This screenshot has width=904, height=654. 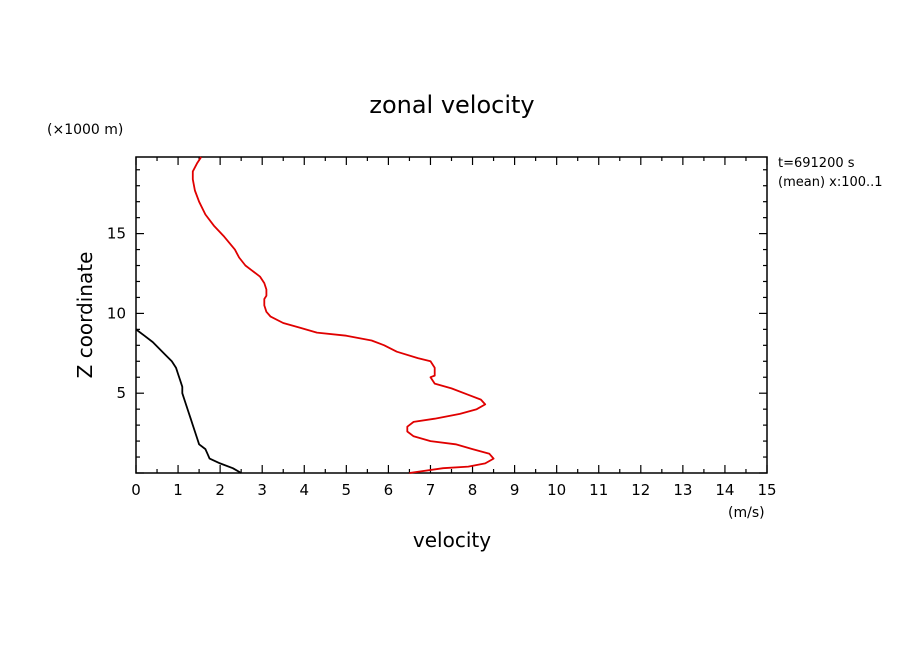 What do you see at coordinates (830, 182) in the screenshot?
I see `info-line-mean: (mean) x:100..1` at bounding box center [830, 182].